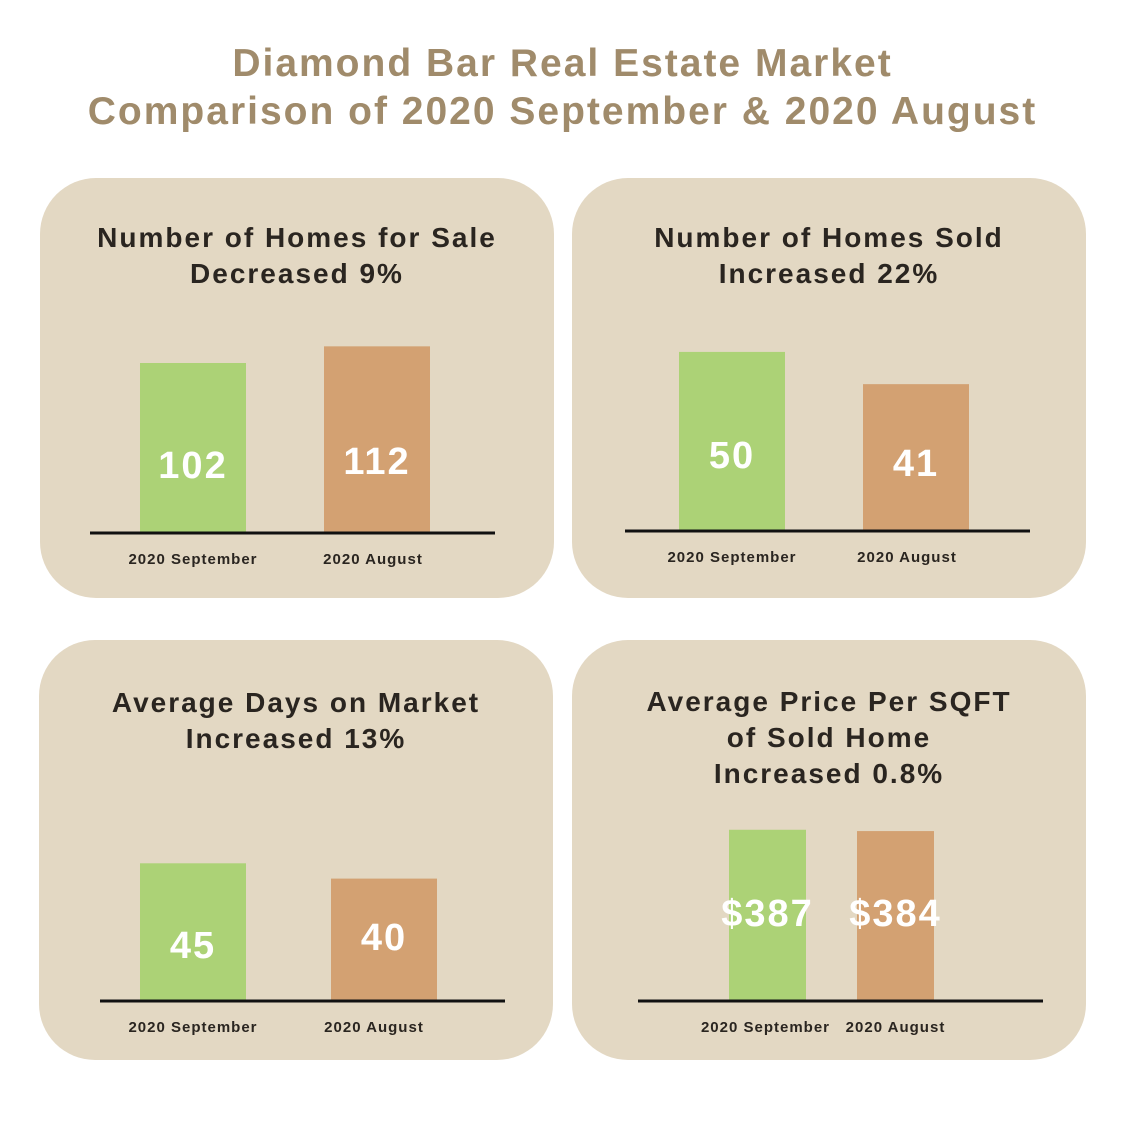 This screenshot has width=1125, height=1125. What do you see at coordinates (297, 273) in the screenshot?
I see `chart-title-line: Decreased 9%` at bounding box center [297, 273].